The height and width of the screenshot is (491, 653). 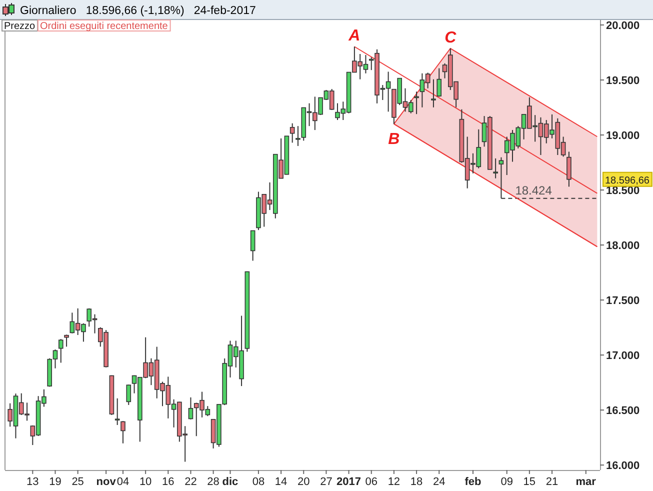 I want to click on x-tick-label: 04, so click(x=123, y=482).